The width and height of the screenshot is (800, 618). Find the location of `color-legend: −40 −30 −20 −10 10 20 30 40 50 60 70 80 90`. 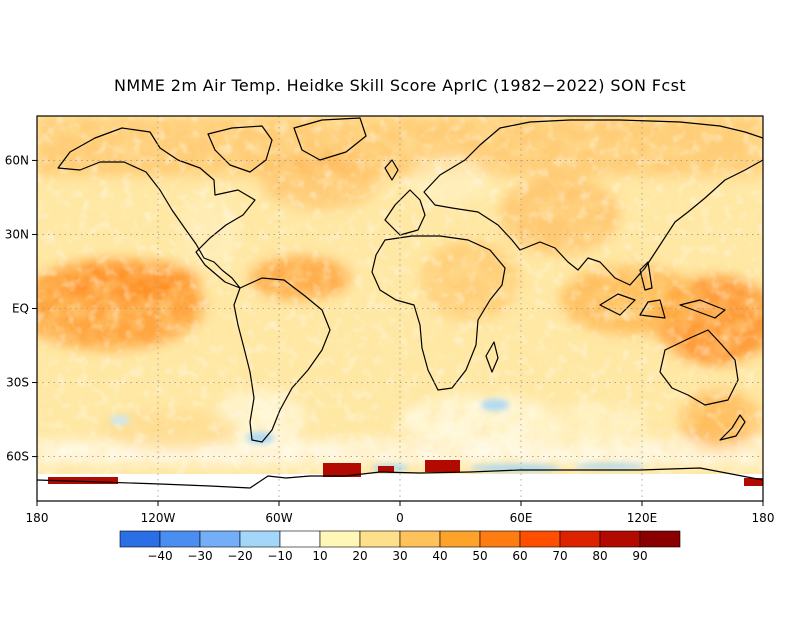

color-legend: −40 −30 −20 −10 10 20 30 40 50 60 70 80 90 is located at coordinates (400, 546).